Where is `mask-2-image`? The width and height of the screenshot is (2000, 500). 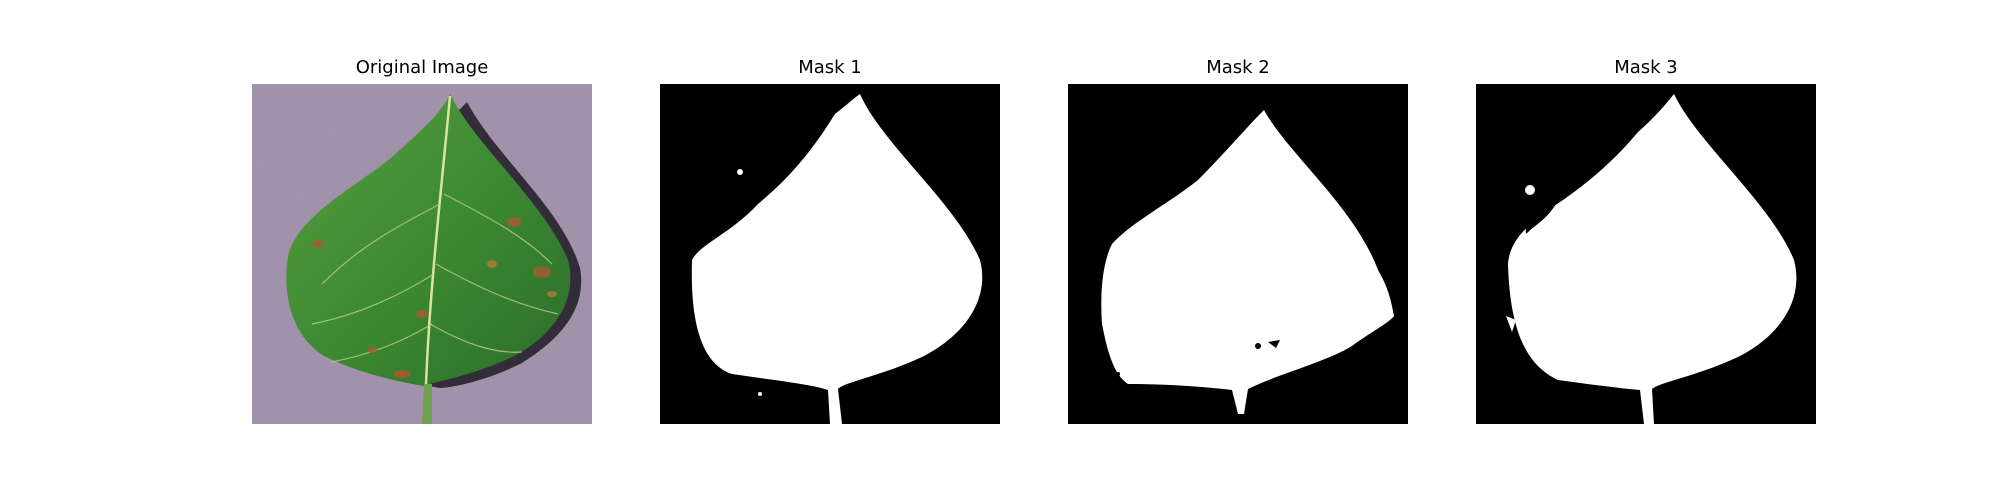
mask-2-image is located at coordinates (1238, 254).